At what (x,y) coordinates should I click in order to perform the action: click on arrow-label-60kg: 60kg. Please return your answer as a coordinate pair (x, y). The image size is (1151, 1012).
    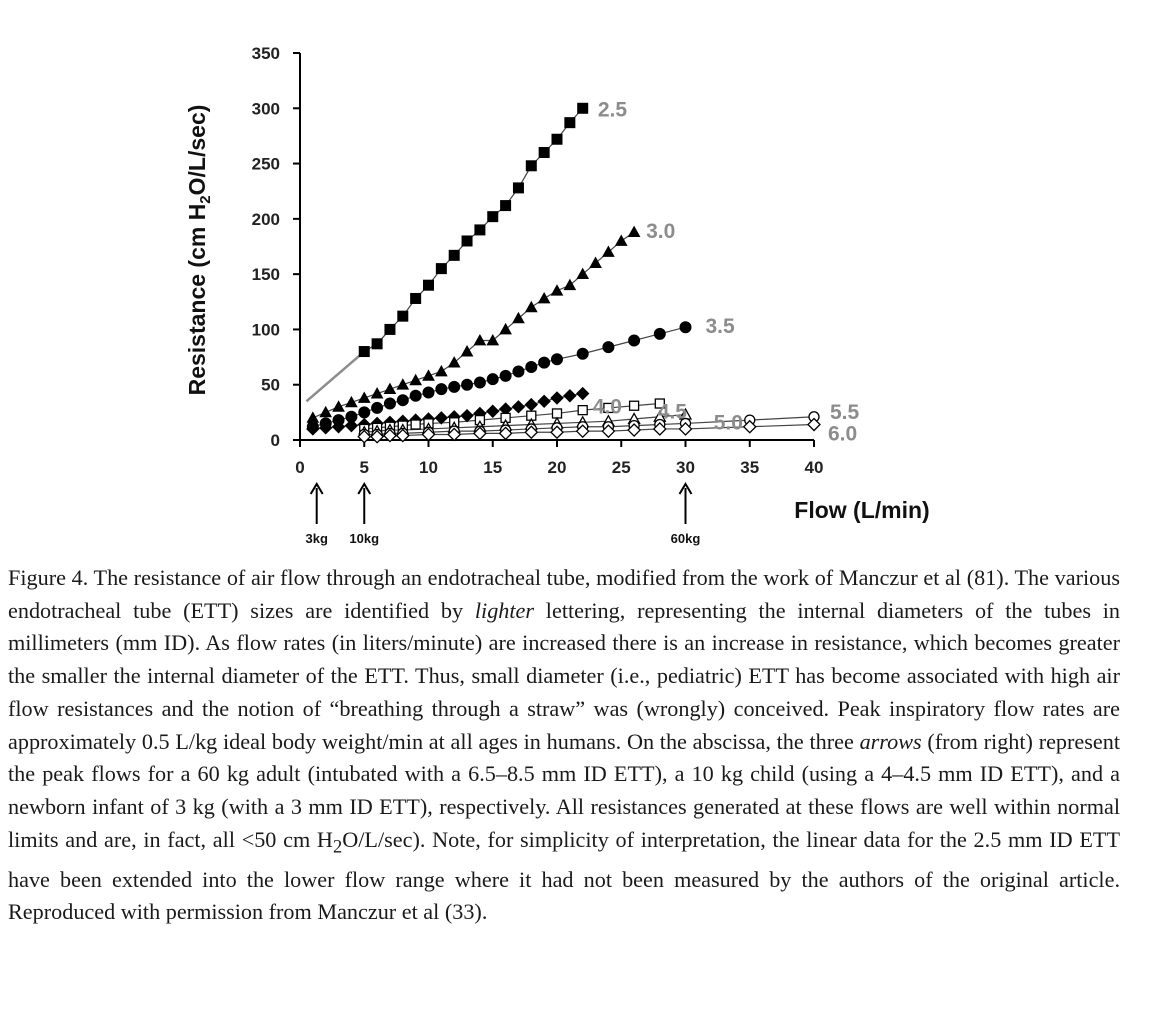
    Looking at the image, I should click on (686, 538).